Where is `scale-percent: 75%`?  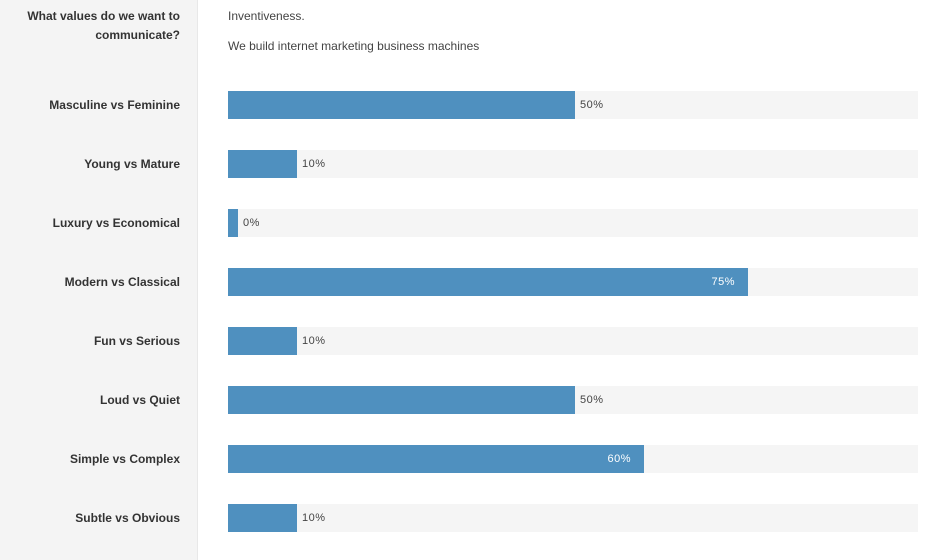
scale-percent: 75% is located at coordinates (723, 282).